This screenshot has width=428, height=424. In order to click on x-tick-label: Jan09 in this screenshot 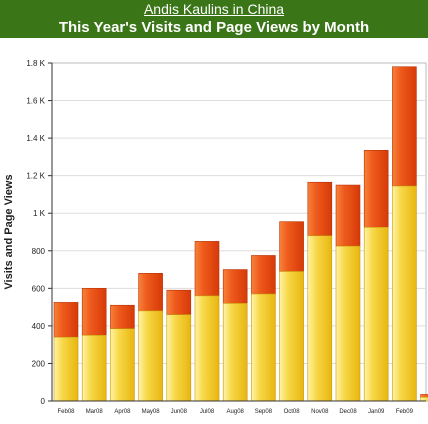, I will do `click(376, 412)`.